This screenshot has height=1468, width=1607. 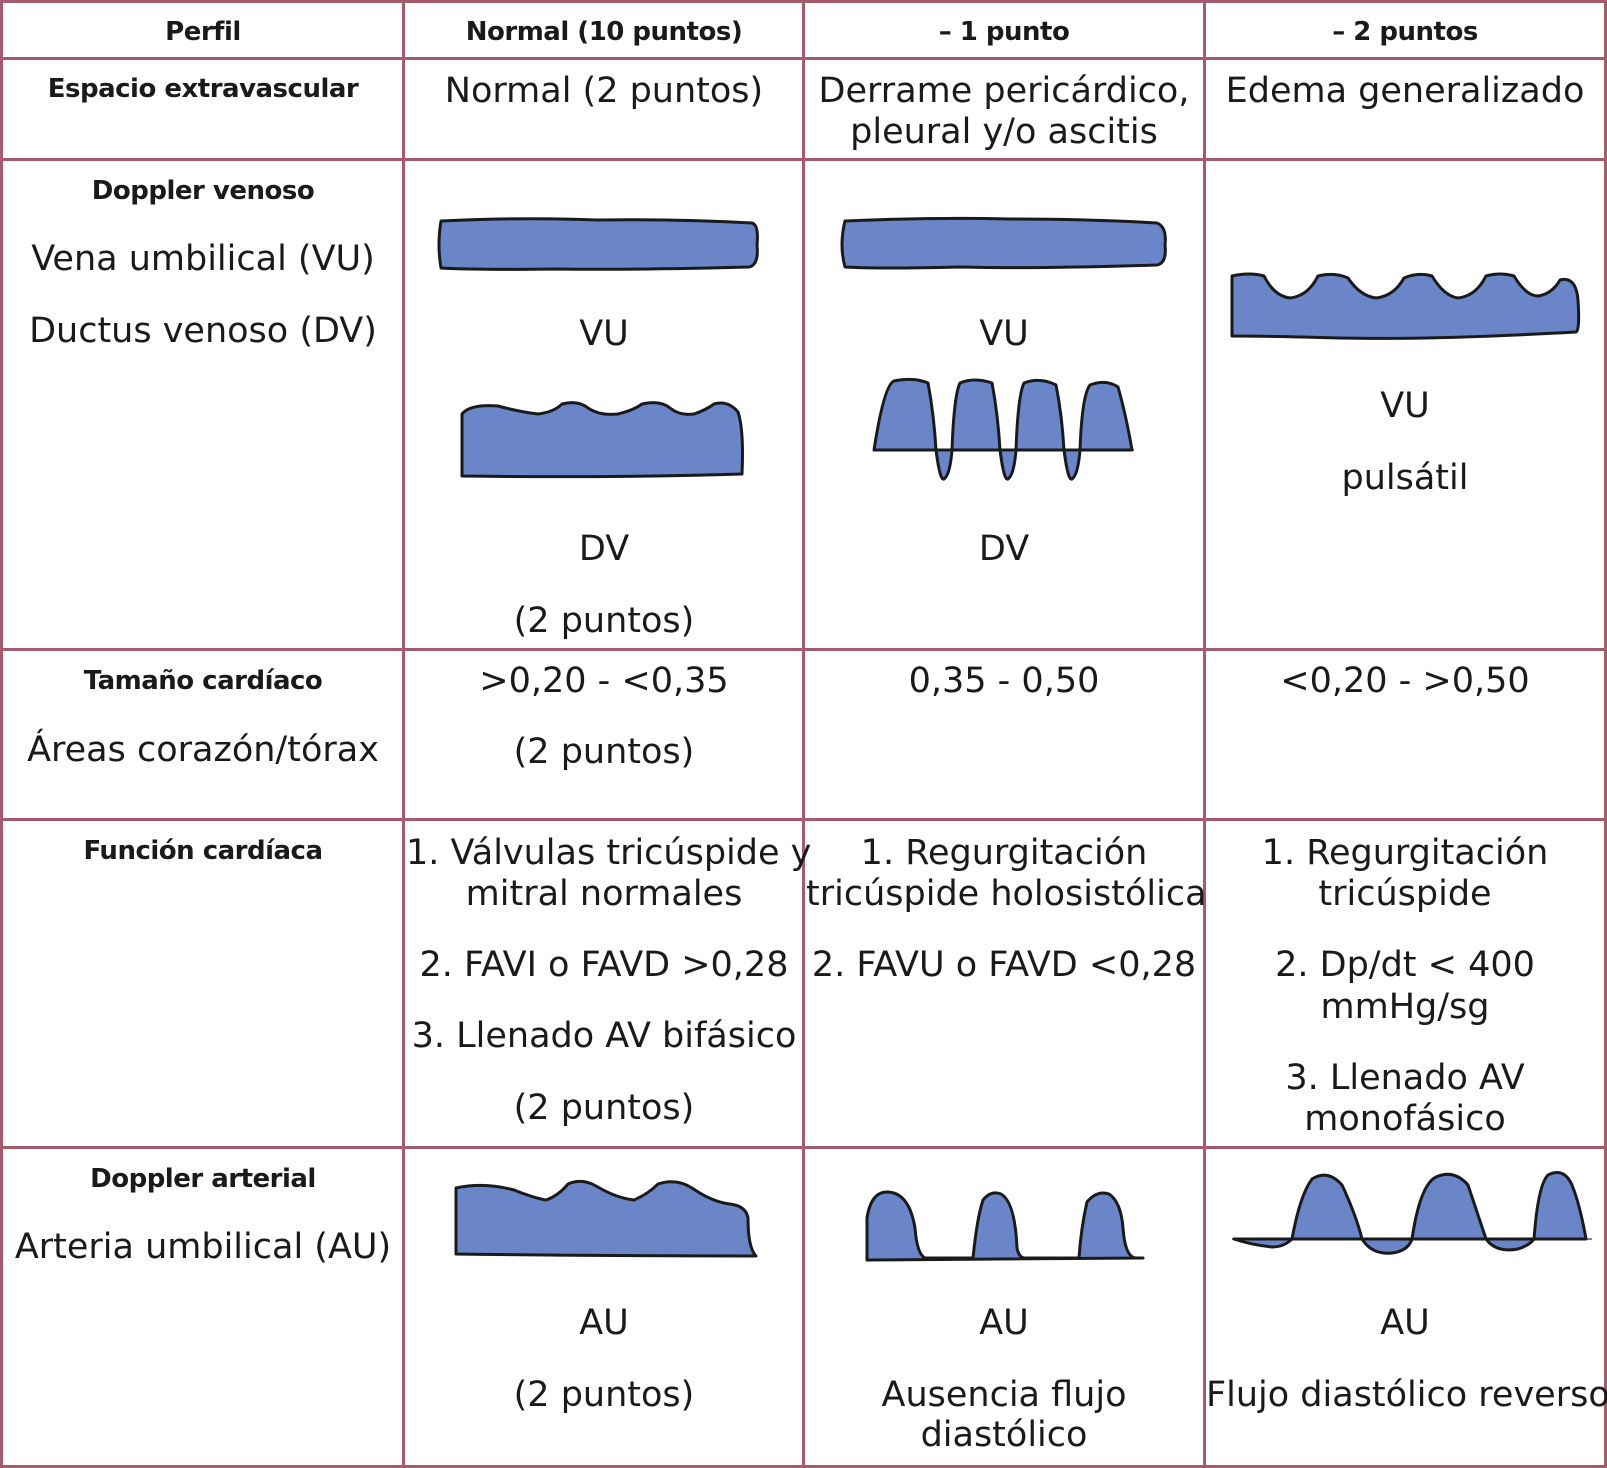 What do you see at coordinates (1005, 1226) in the screenshot?
I see `au-minus1-waveform` at bounding box center [1005, 1226].